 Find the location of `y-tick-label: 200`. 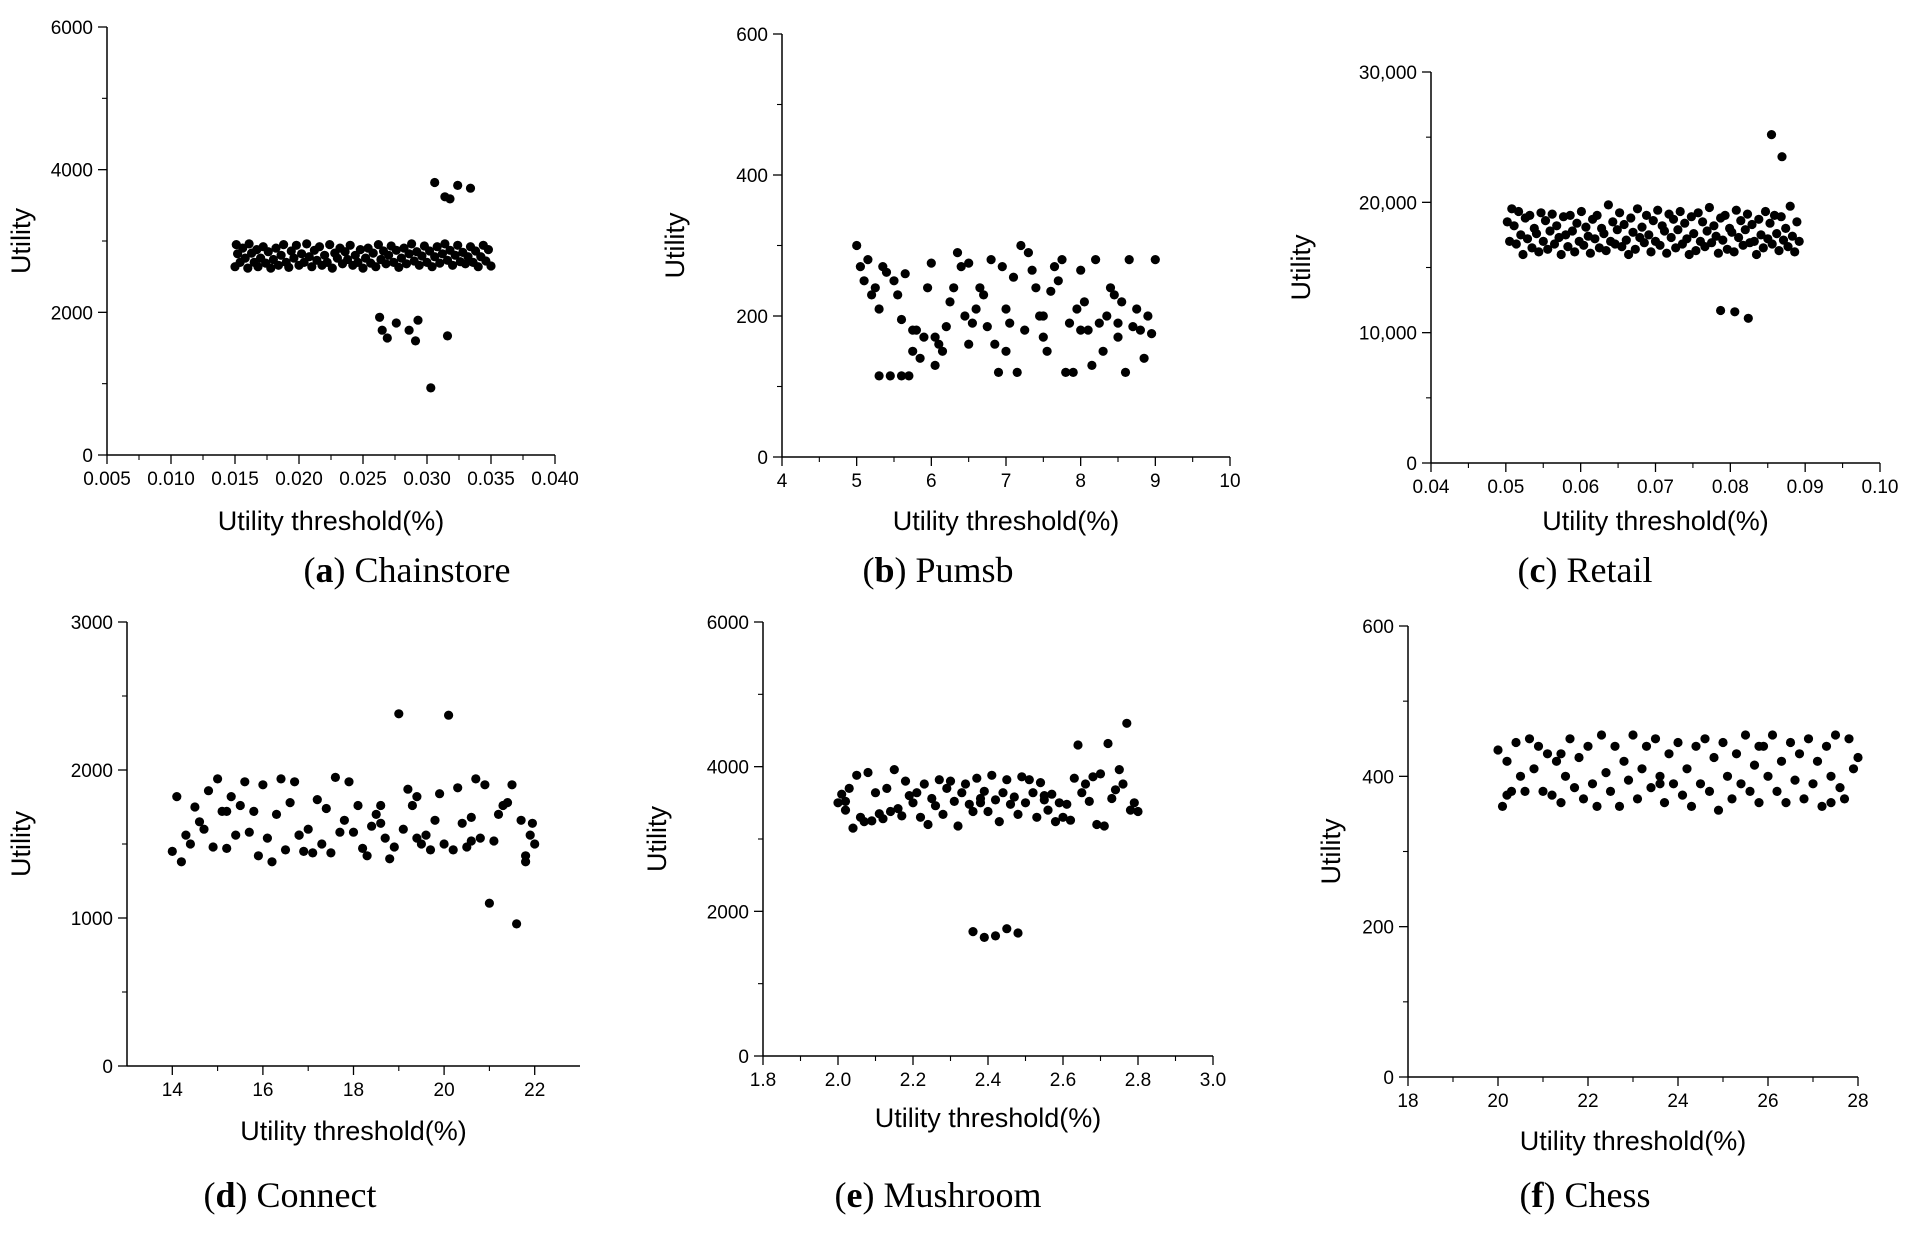

y-tick-label: 200 is located at coordinates (1378, 928).